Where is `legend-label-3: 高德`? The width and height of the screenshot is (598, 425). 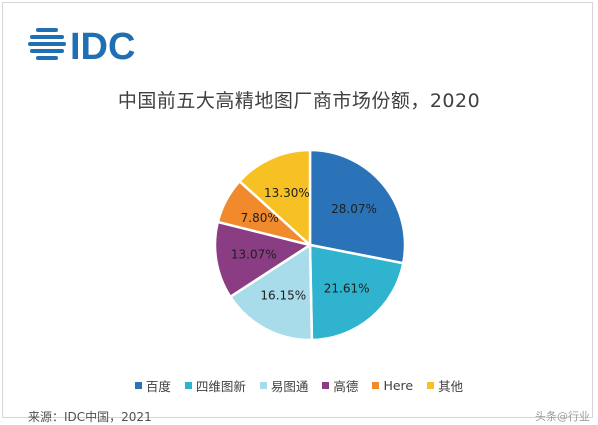
legend-label-3: 高德 is located at coordinates (346, 386).